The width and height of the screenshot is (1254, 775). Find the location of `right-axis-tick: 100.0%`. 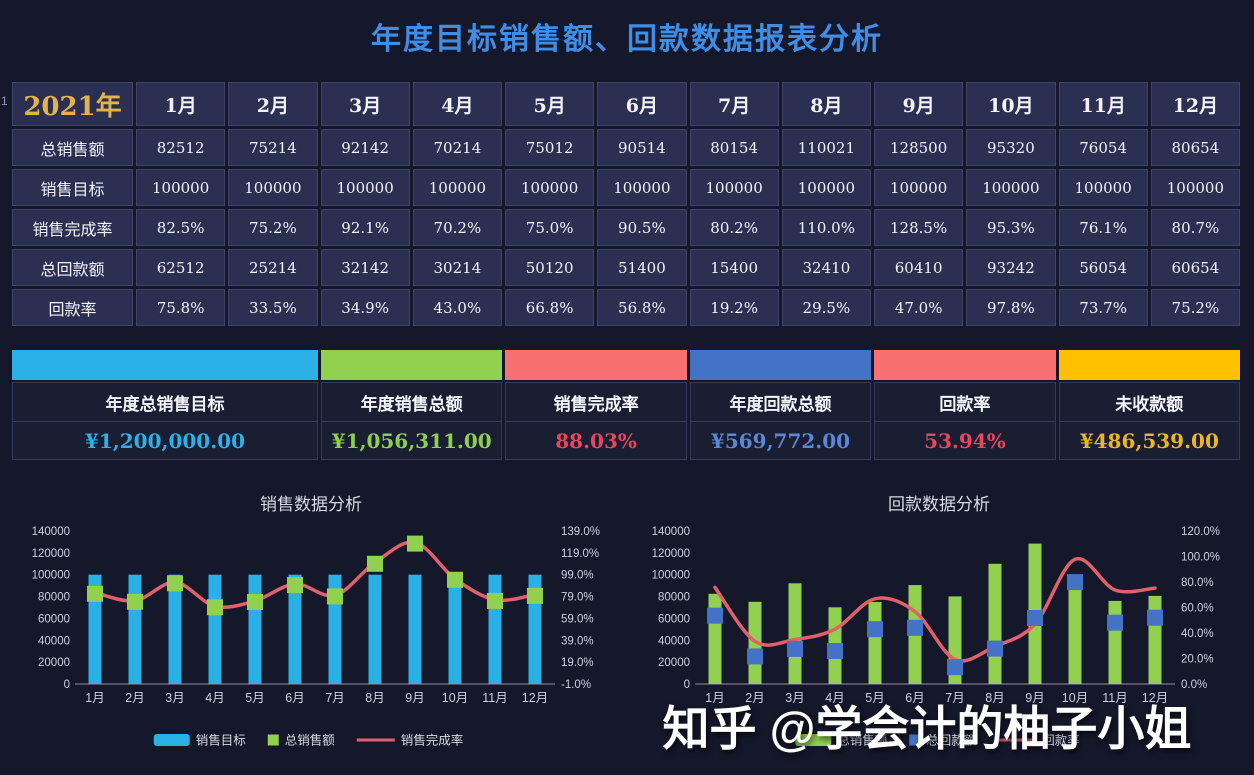

right-axis-tick: 100.0% is located at coordinates (1200, 558).